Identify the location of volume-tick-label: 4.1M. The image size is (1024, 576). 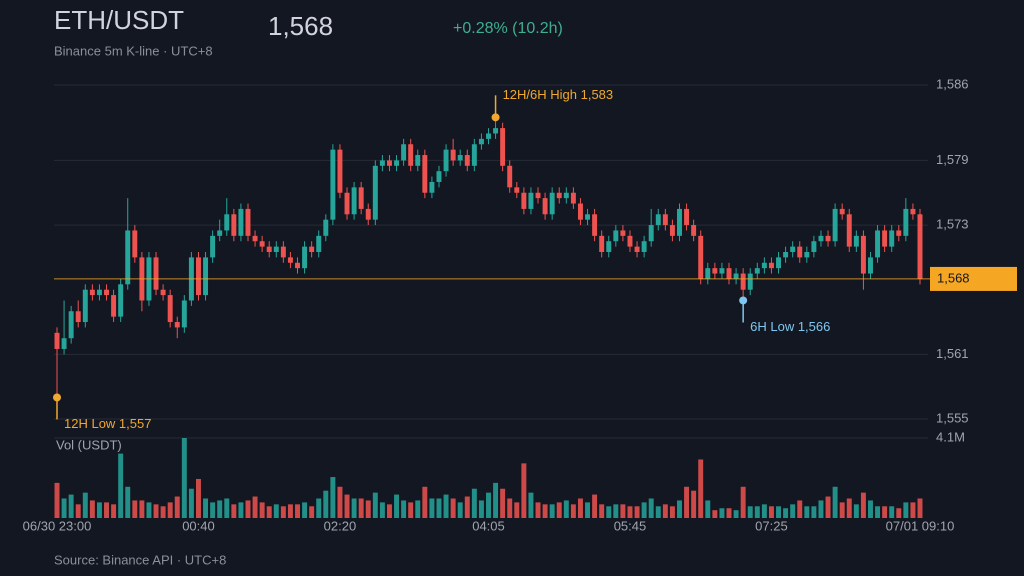
(950, 436).